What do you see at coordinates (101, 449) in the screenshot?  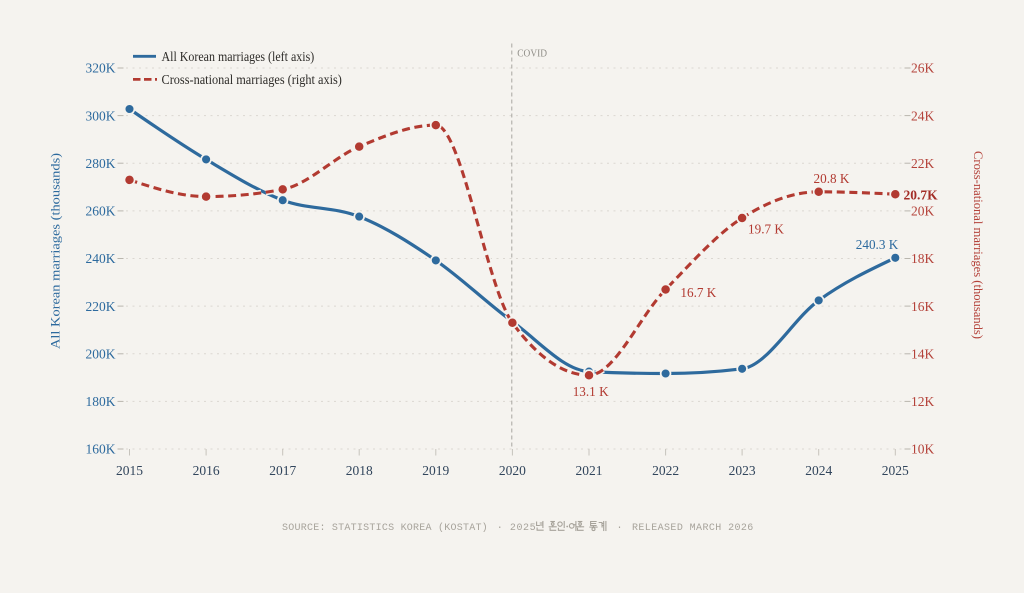 I see `svg-text: 160K` at bounding box center [101, 449].